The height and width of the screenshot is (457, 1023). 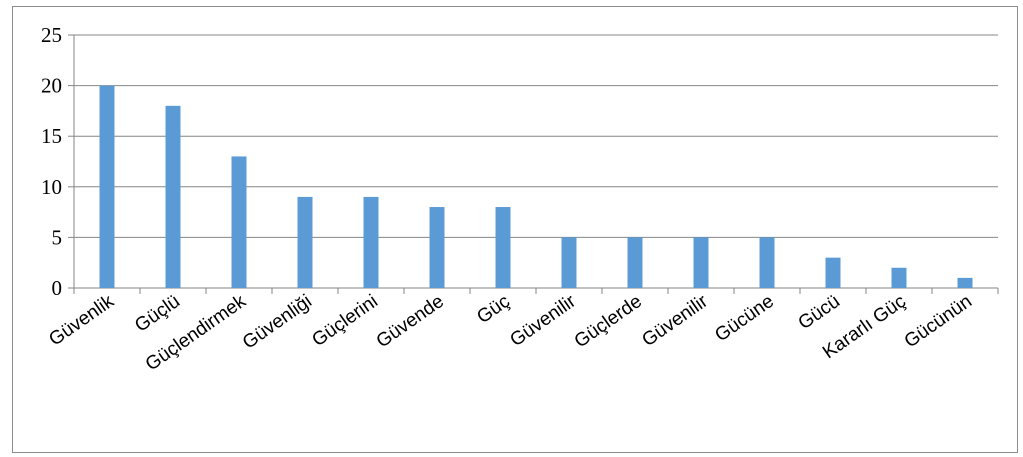 What do you see at coordinates (543, 321) in the screenshot?
I see `x-tick-label-7: Güvenilir` at bounding box center [543, 321].